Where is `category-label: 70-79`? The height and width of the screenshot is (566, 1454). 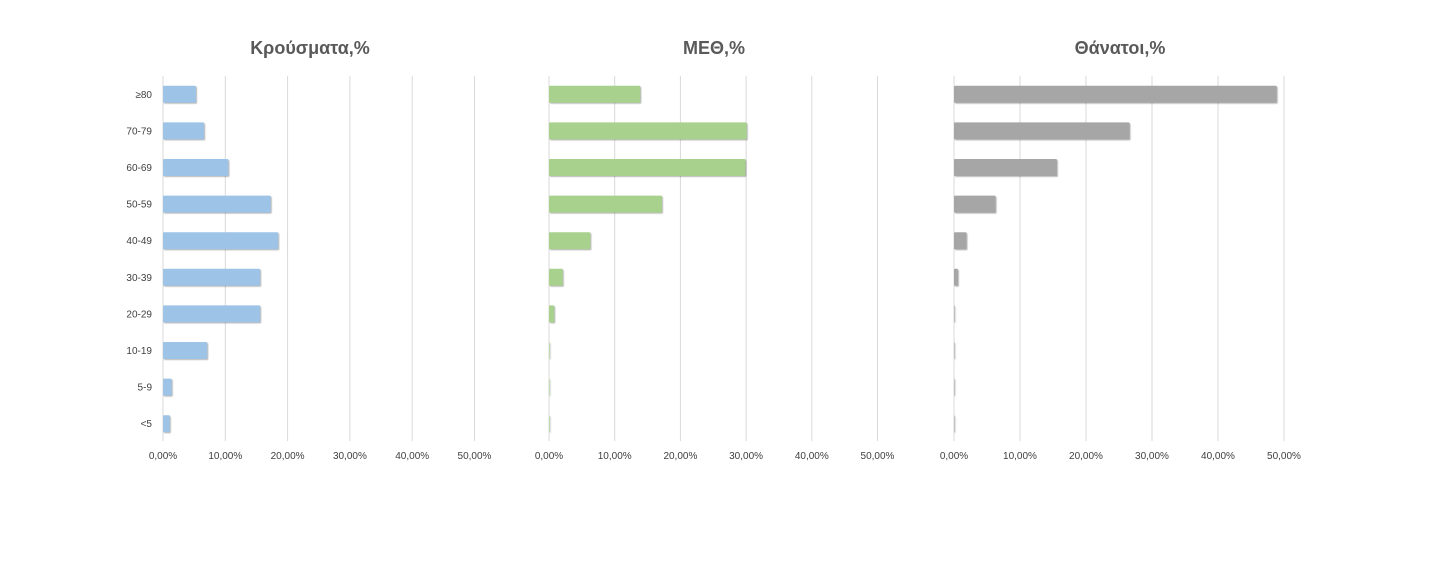 category-label: 70-79 is located at coordinates (139, 131).